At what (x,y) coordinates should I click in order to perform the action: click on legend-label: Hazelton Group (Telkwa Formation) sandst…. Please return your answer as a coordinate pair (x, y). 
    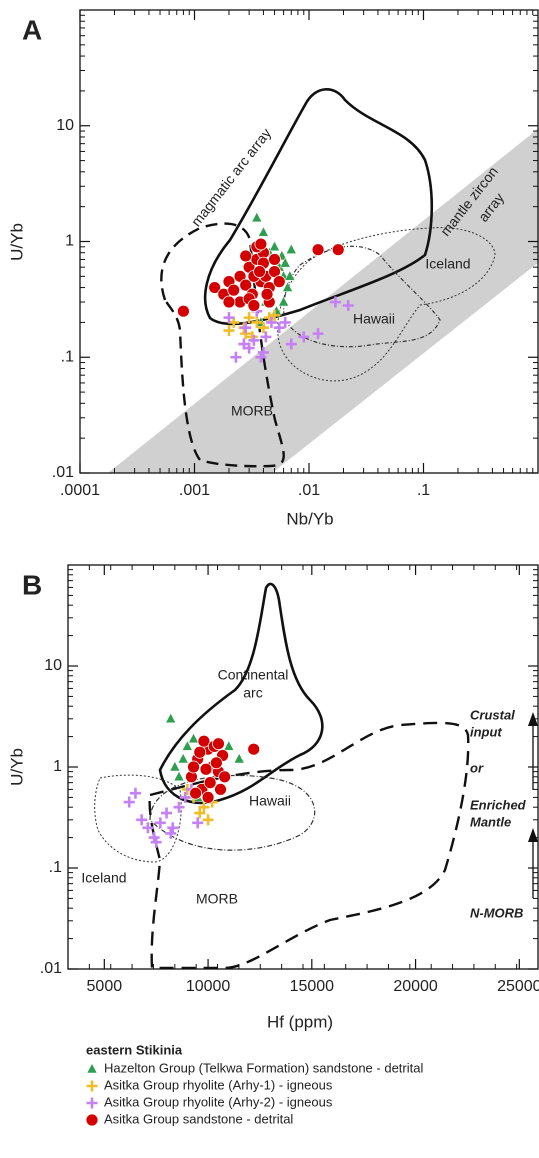
    Looking at the image, I should click on (263, 1067).